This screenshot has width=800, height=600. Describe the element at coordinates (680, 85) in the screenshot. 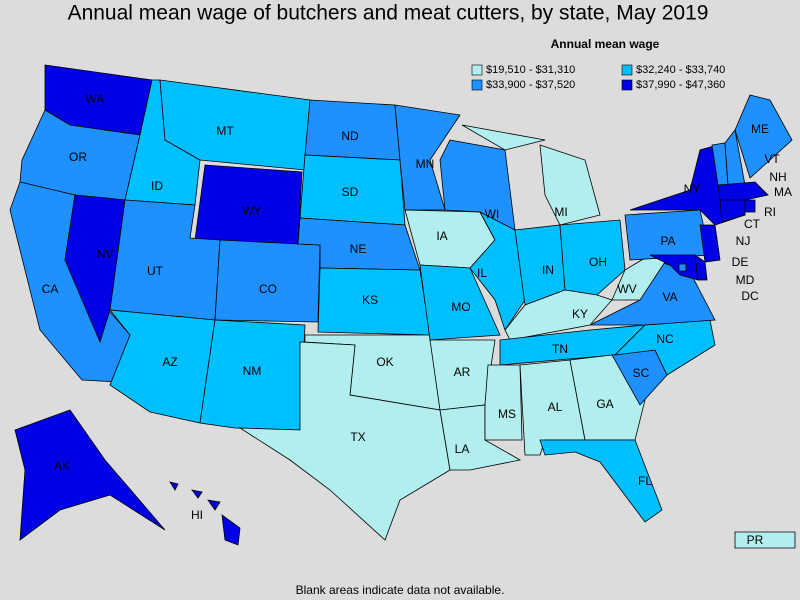

I see `legend-label: $37,990 - $47,360` at that location.